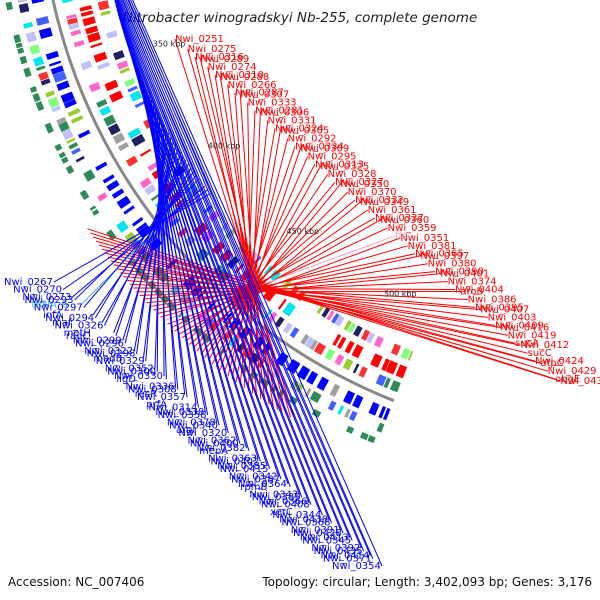 The image size is (600, 600). What do you see at coordinates (173, 408) in the screenshot?
I see `gene-label: Nwi_0314` at bounding box center [173, 408].